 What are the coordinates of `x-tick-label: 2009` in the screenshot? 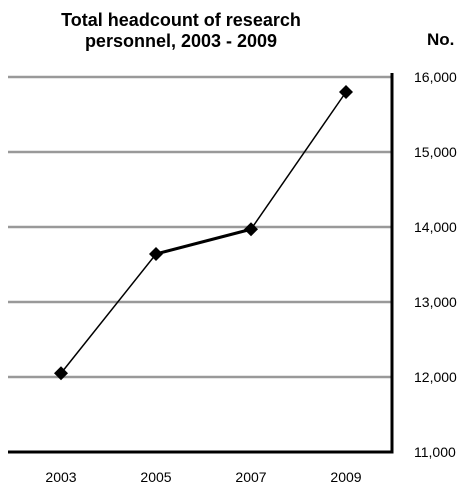 It's located at (345, 477).